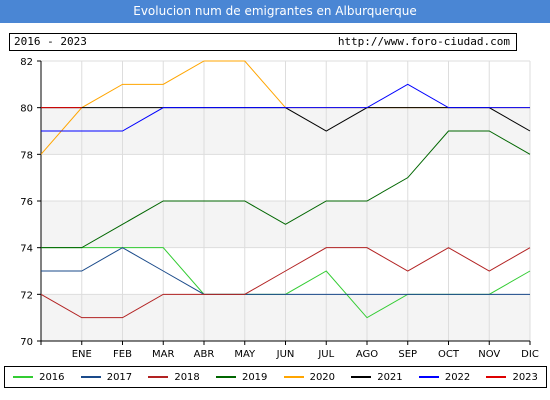  What do you see at coordinates (26, 342) in the screenshot?
I see `y-tick-label: 70` at bounding box center [26, 342].